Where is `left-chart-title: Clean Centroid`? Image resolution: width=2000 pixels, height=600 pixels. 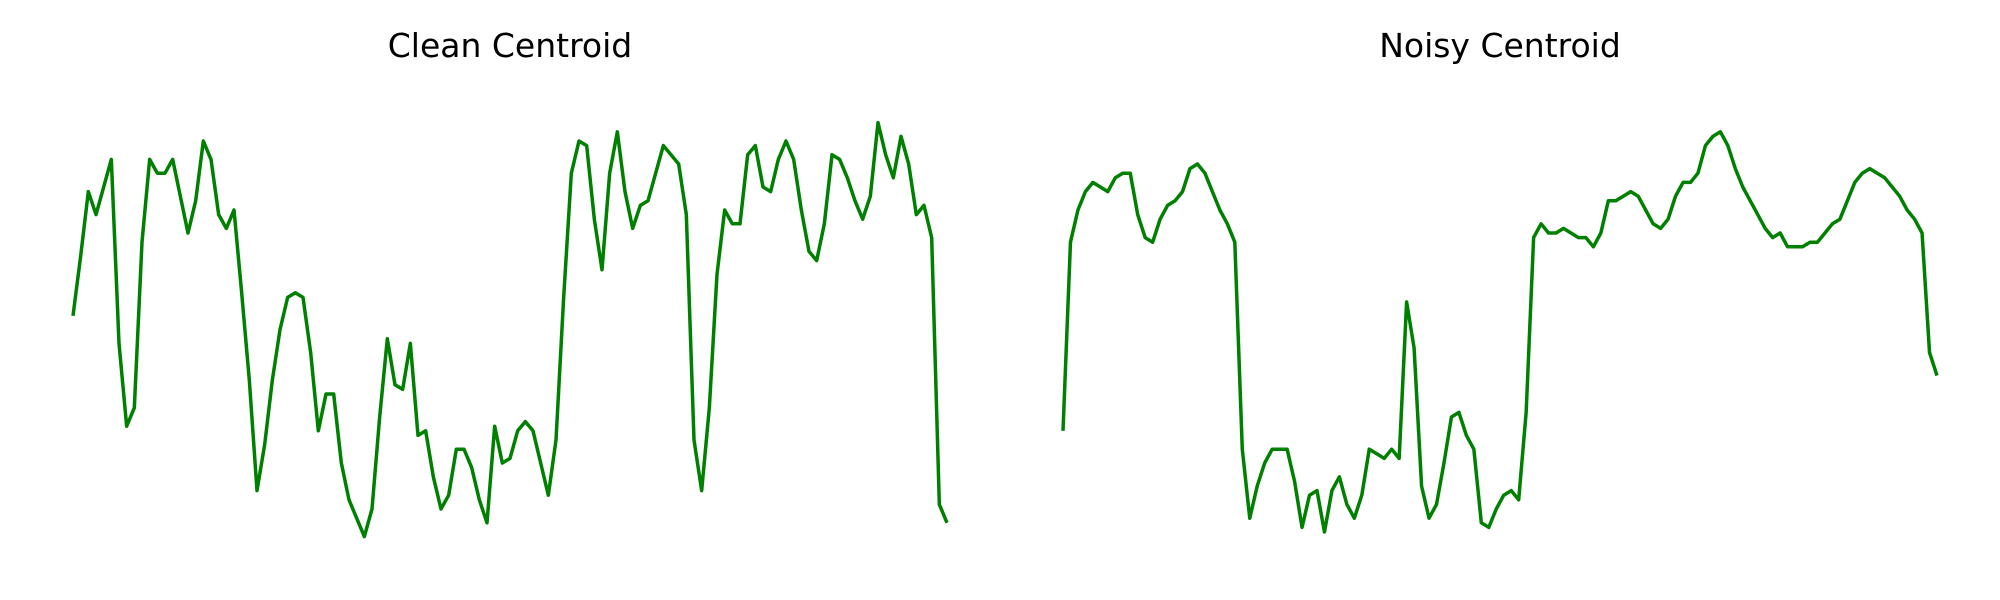 left-chart-title: Clean Centroid is located at coordinates (510, 45).